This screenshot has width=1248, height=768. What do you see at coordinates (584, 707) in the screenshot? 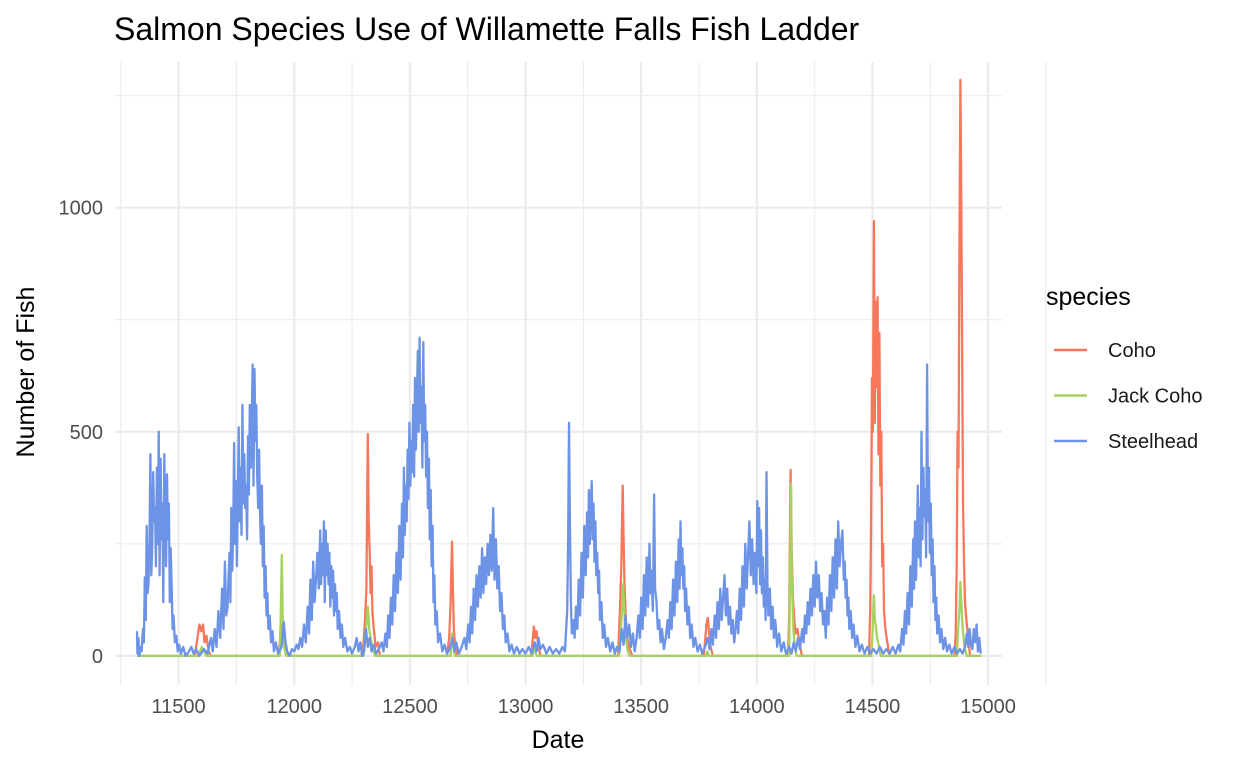
I see `x-axis-ticks: 11500 12000 12500 13000 13500 14000 14500 15000` at bounding box center [584, 707].